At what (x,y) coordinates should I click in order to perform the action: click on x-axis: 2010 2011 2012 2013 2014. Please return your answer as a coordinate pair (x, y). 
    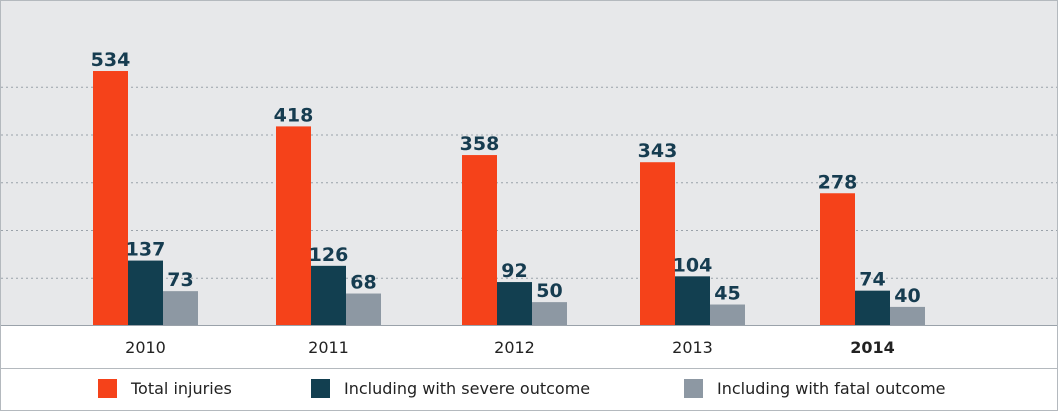
    Looking at the image, I should click on (529, 347).